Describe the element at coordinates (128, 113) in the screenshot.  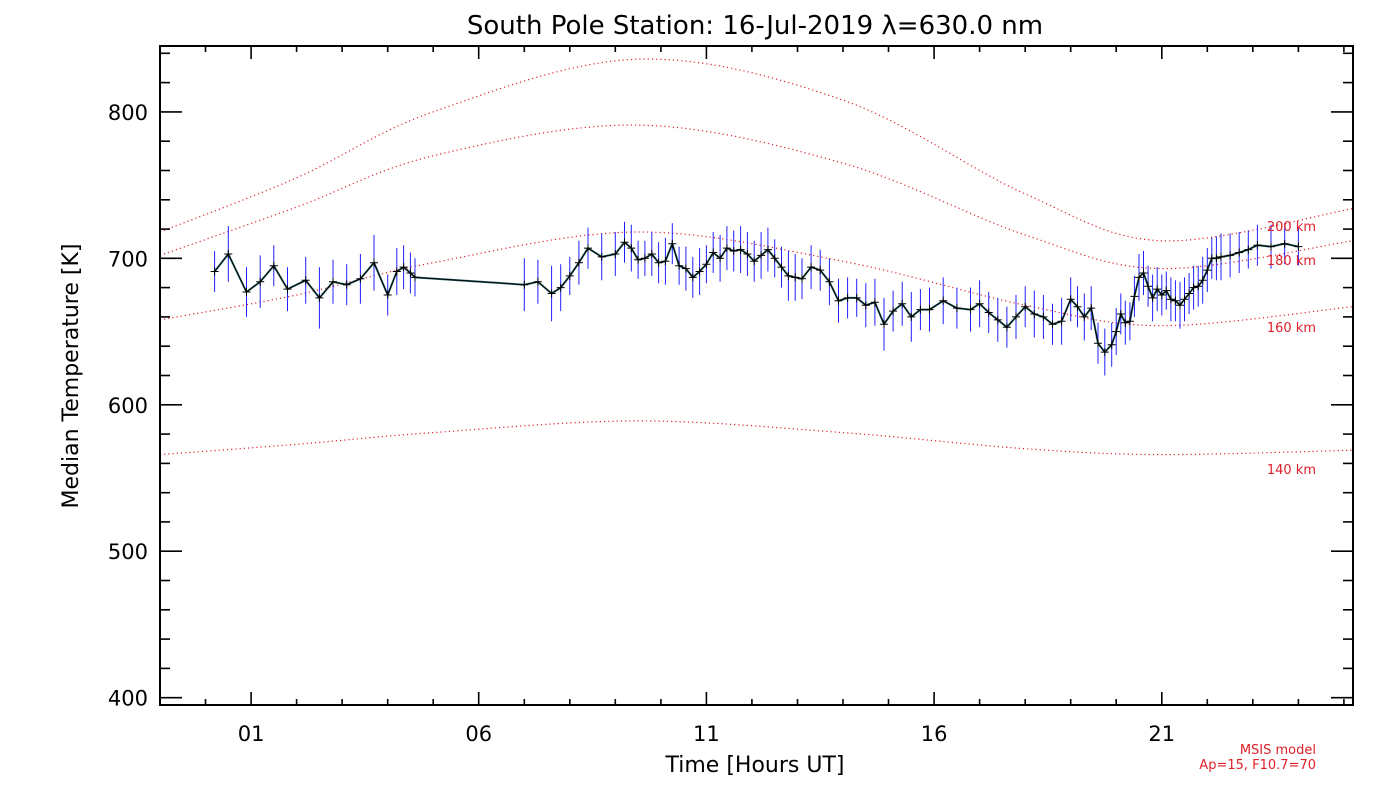
I see `y-tick-label: 800` at that location.